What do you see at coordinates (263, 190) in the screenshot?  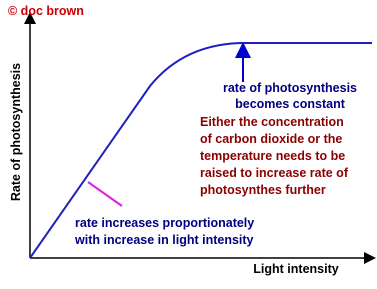 I see `annotation-line: photosynthes further` at bounding box center [263, 190].